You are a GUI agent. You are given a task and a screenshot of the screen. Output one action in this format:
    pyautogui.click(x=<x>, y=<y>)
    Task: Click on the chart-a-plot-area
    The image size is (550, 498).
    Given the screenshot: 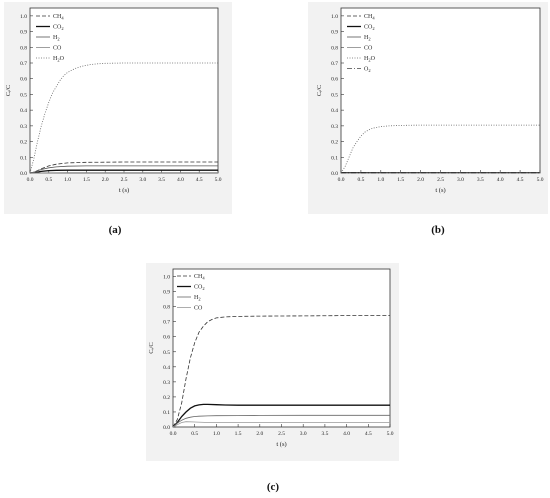 What is the action you would take?
    pyautogui.click(x=124, y=90)
    